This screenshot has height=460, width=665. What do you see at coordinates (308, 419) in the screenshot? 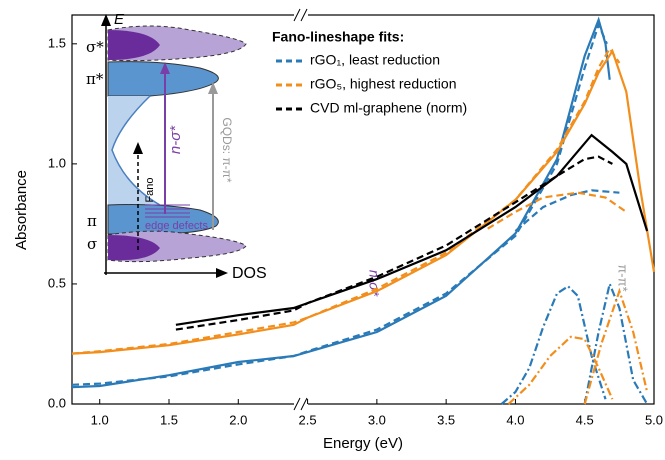
I see `x-tick-label: 2.5` at bounding box center [308, 419].